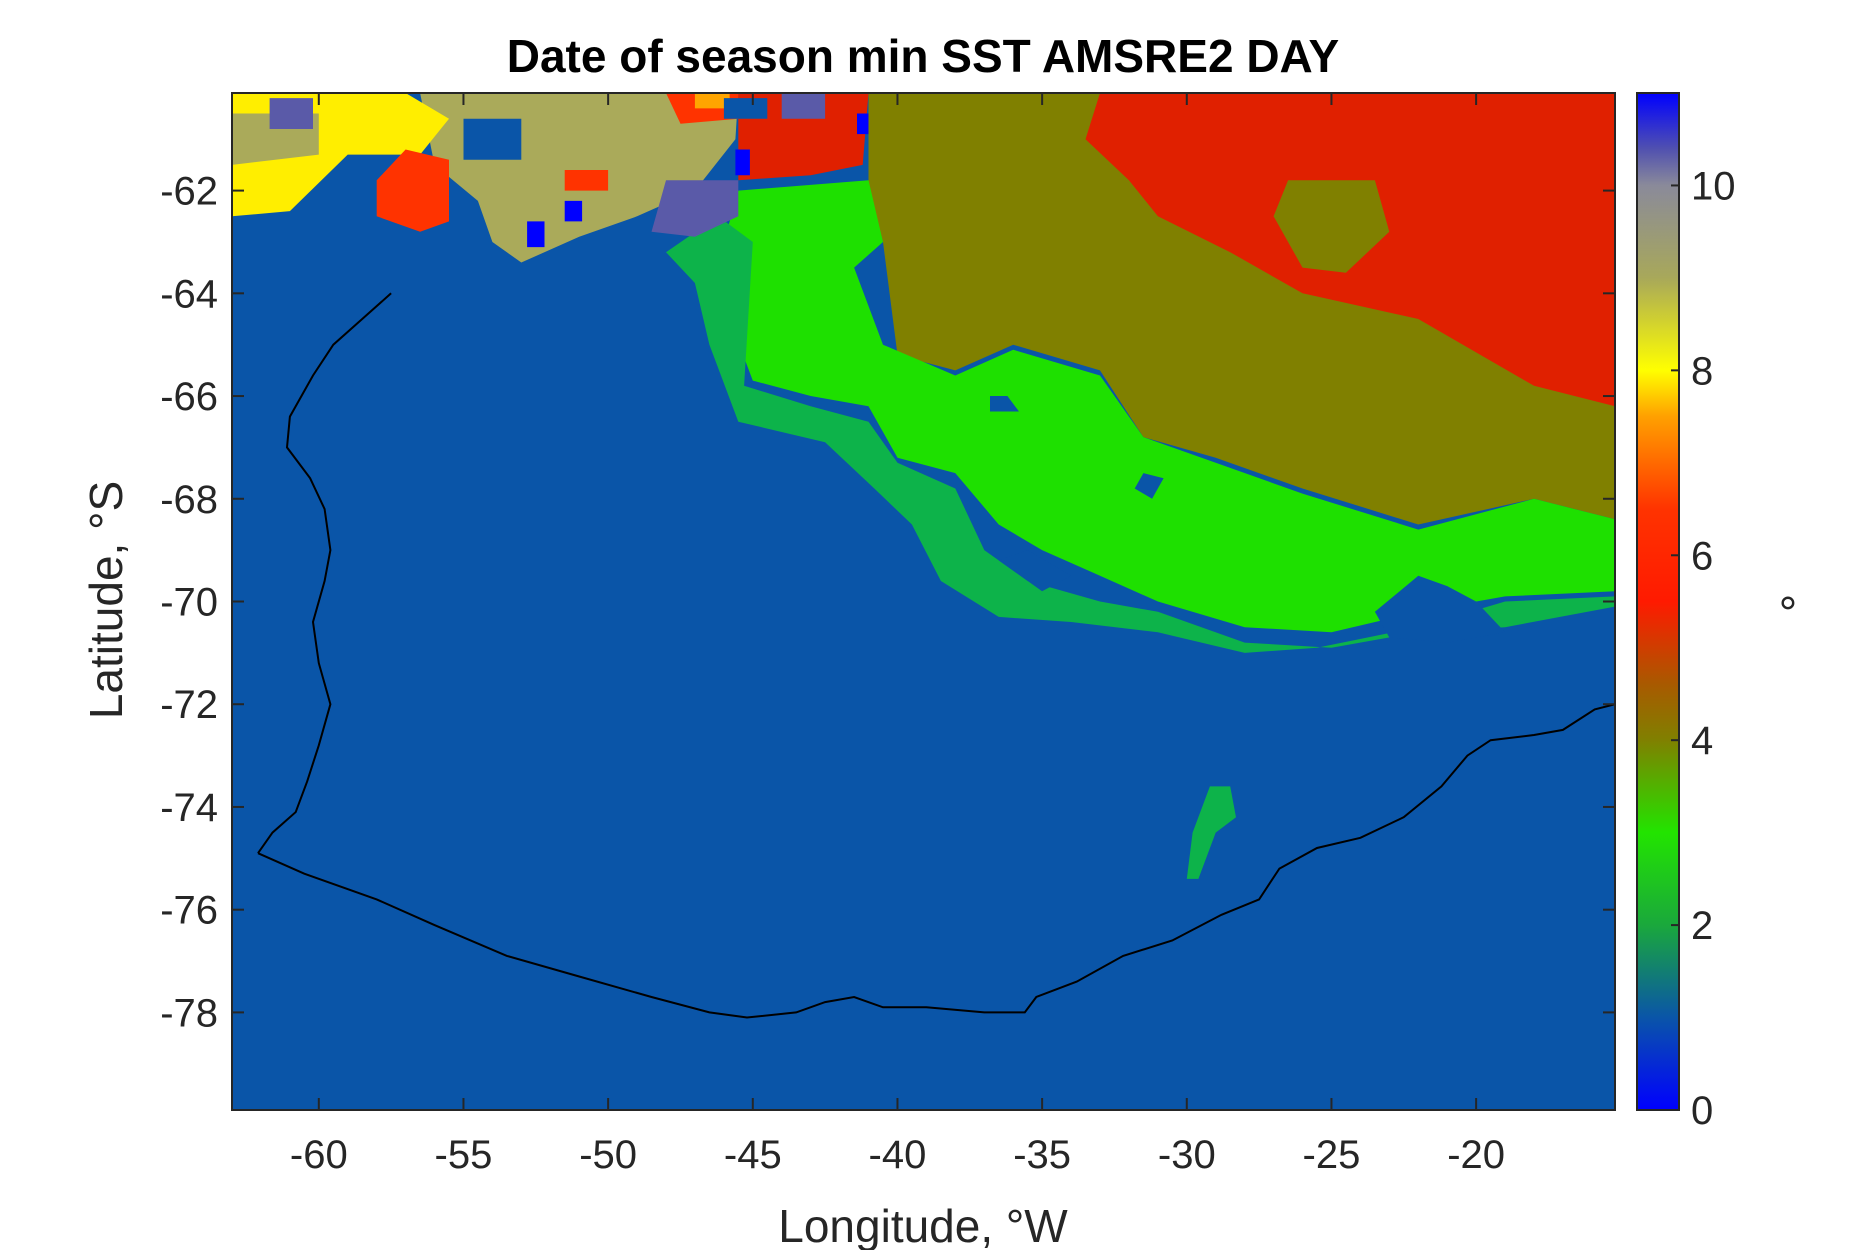  Describe the element at coordinates (189, 500) in the screenshot. I see `y-tick-label: -68` at that location.